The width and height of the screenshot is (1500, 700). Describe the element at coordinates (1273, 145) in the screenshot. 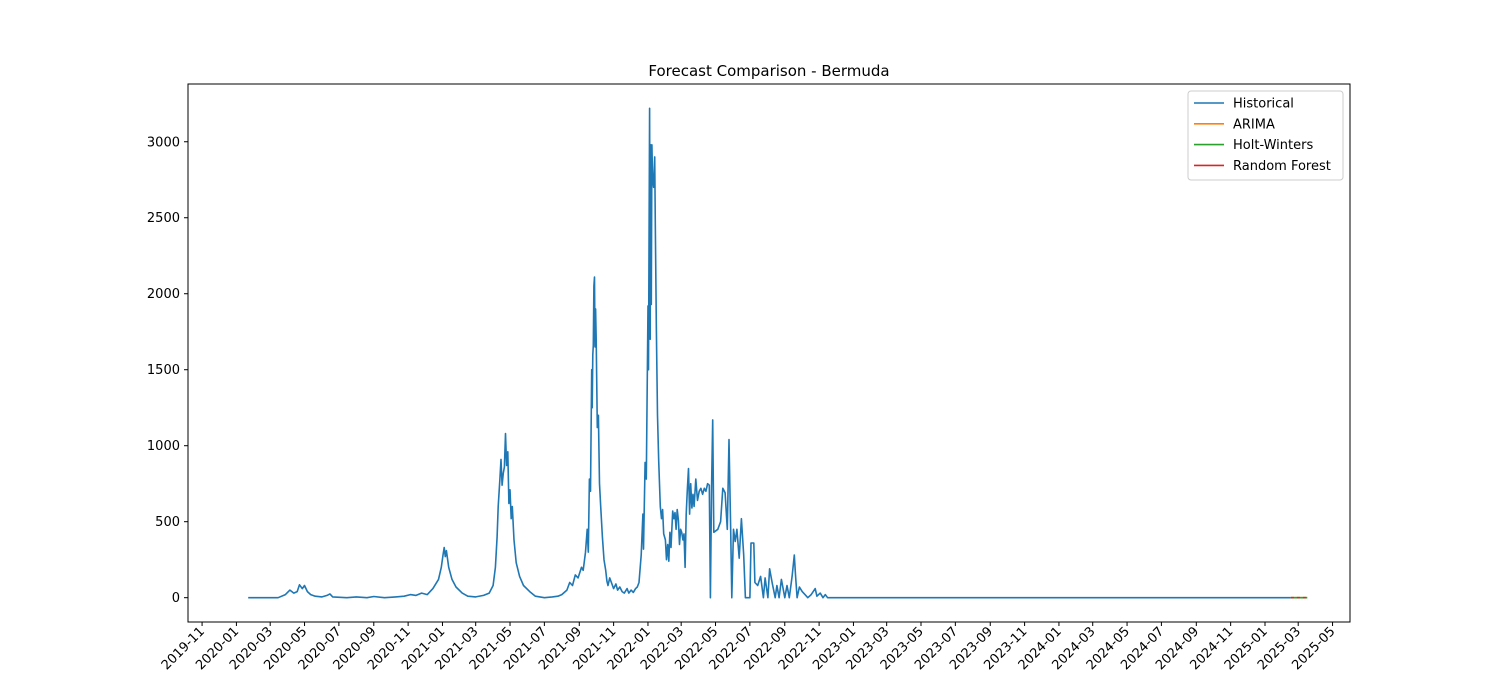

I see `legend-label: Holt-Winters` at that location.